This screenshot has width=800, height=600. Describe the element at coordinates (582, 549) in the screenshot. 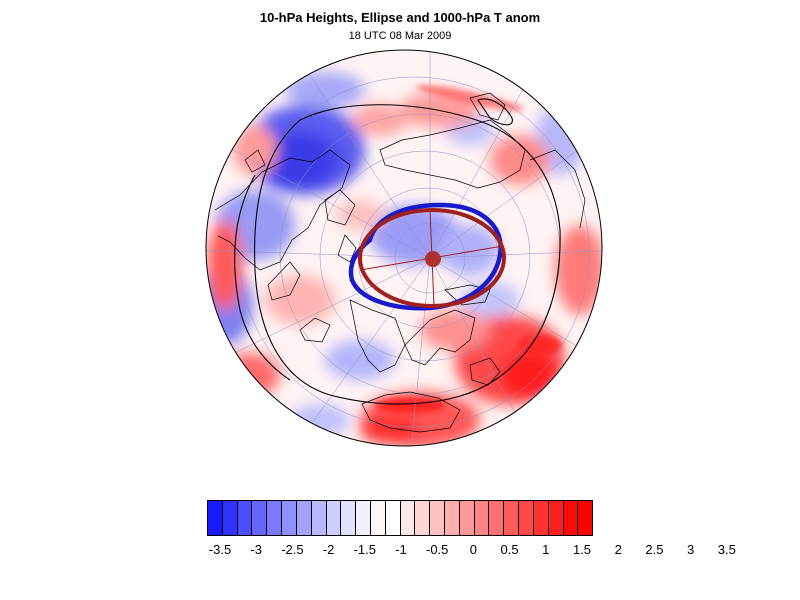

I see `colorbar-tick-label: 1.5` at that location.